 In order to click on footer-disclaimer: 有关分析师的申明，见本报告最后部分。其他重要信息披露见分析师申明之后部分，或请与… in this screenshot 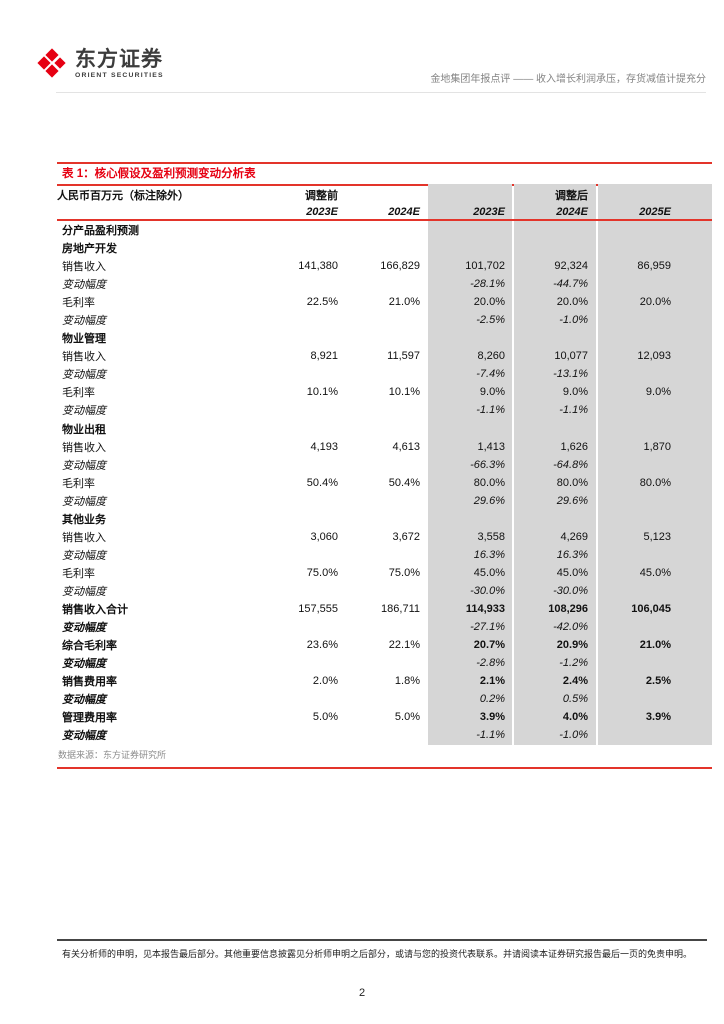, I will do `click(377, 954)`.